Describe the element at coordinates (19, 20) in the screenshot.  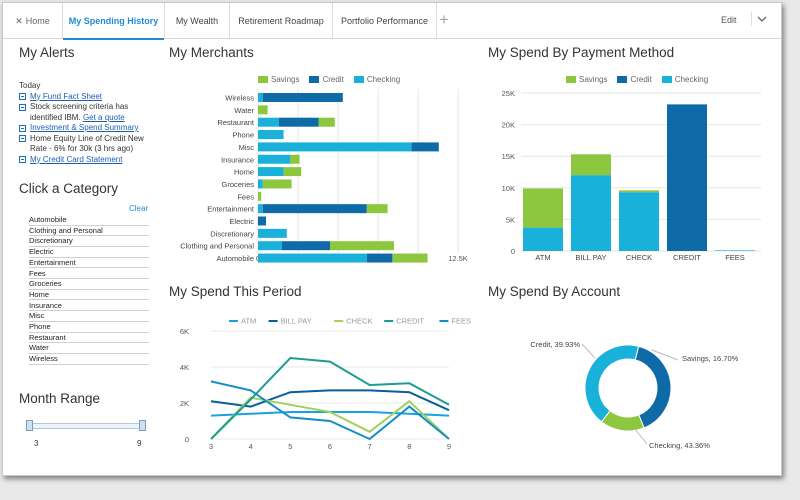
I see `home-icon: ✕` at that location.